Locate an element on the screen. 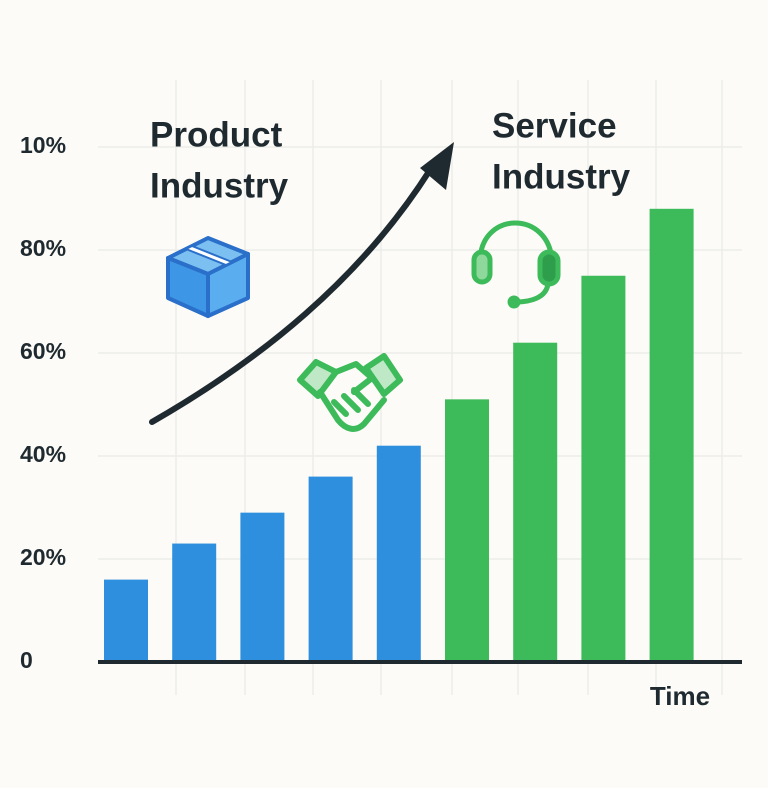 Image resolution: width=768 pixels, height=788 pixels. y-tick-label: 60% is located at coordinates (43, 351).